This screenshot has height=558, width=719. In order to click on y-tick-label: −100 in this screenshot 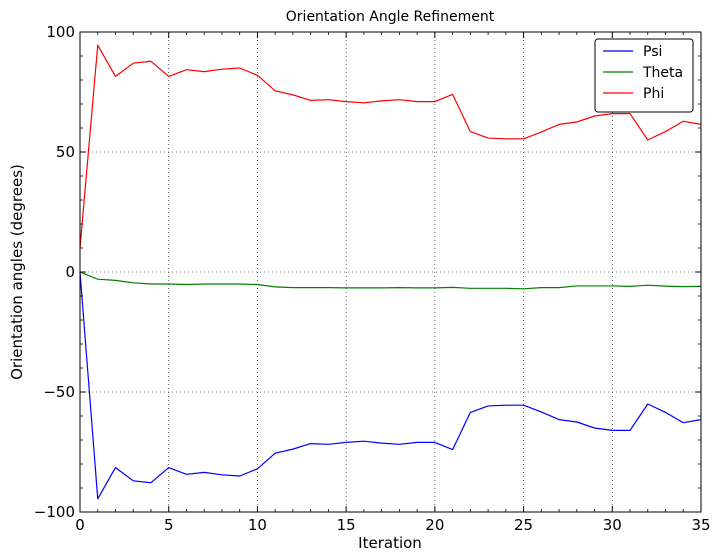, I will do `click(54, 512)`.